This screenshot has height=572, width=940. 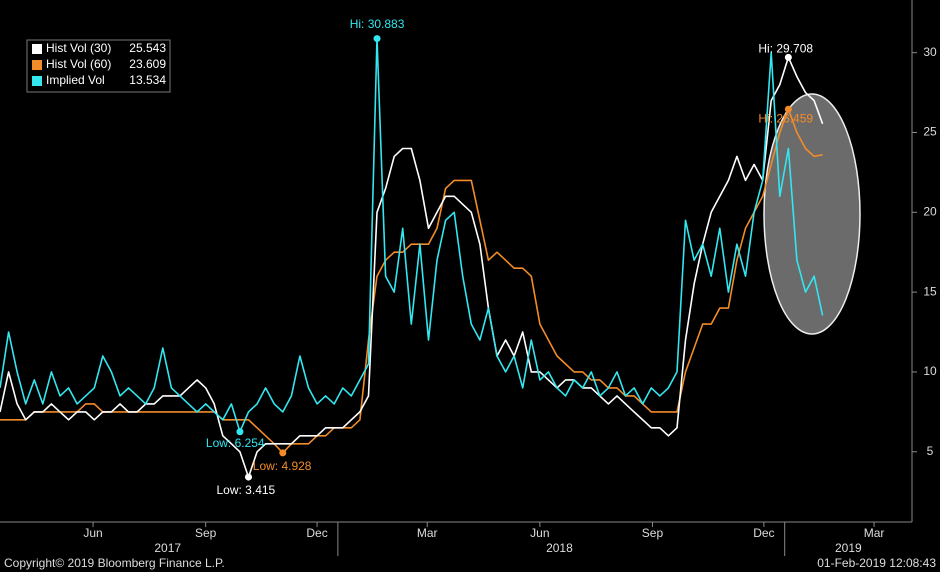 What do you see at coordinates (246, 490) in the screenshot?
I see `annotation-label: Low: 3.415` at bounding box center [246, 490].